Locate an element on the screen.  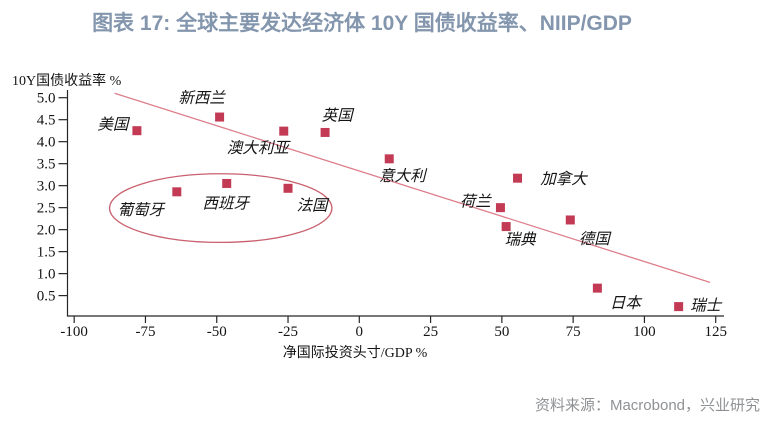
data-point-se is located at coordinates (506, 227).